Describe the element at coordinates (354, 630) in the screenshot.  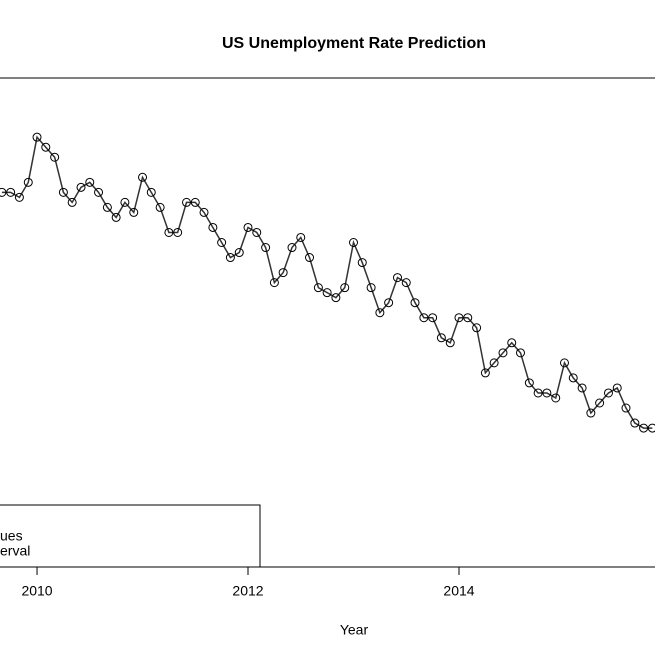
I see `x-axis-label: Year` at that location.